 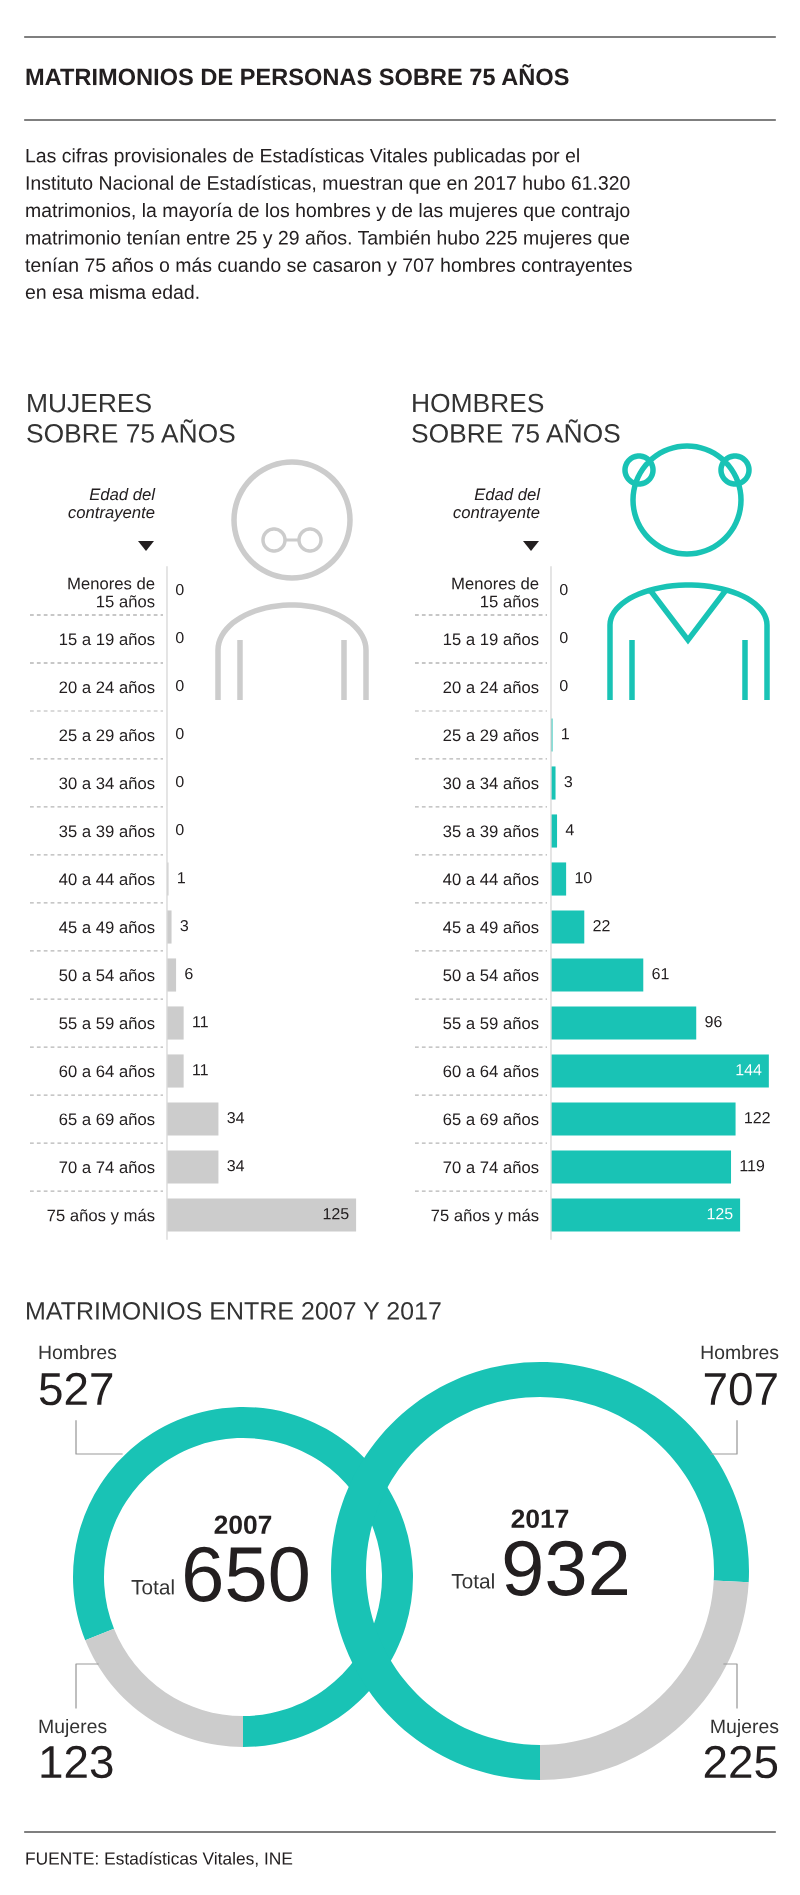 I want to click on data-label: 4, so click(x=569, y=830).